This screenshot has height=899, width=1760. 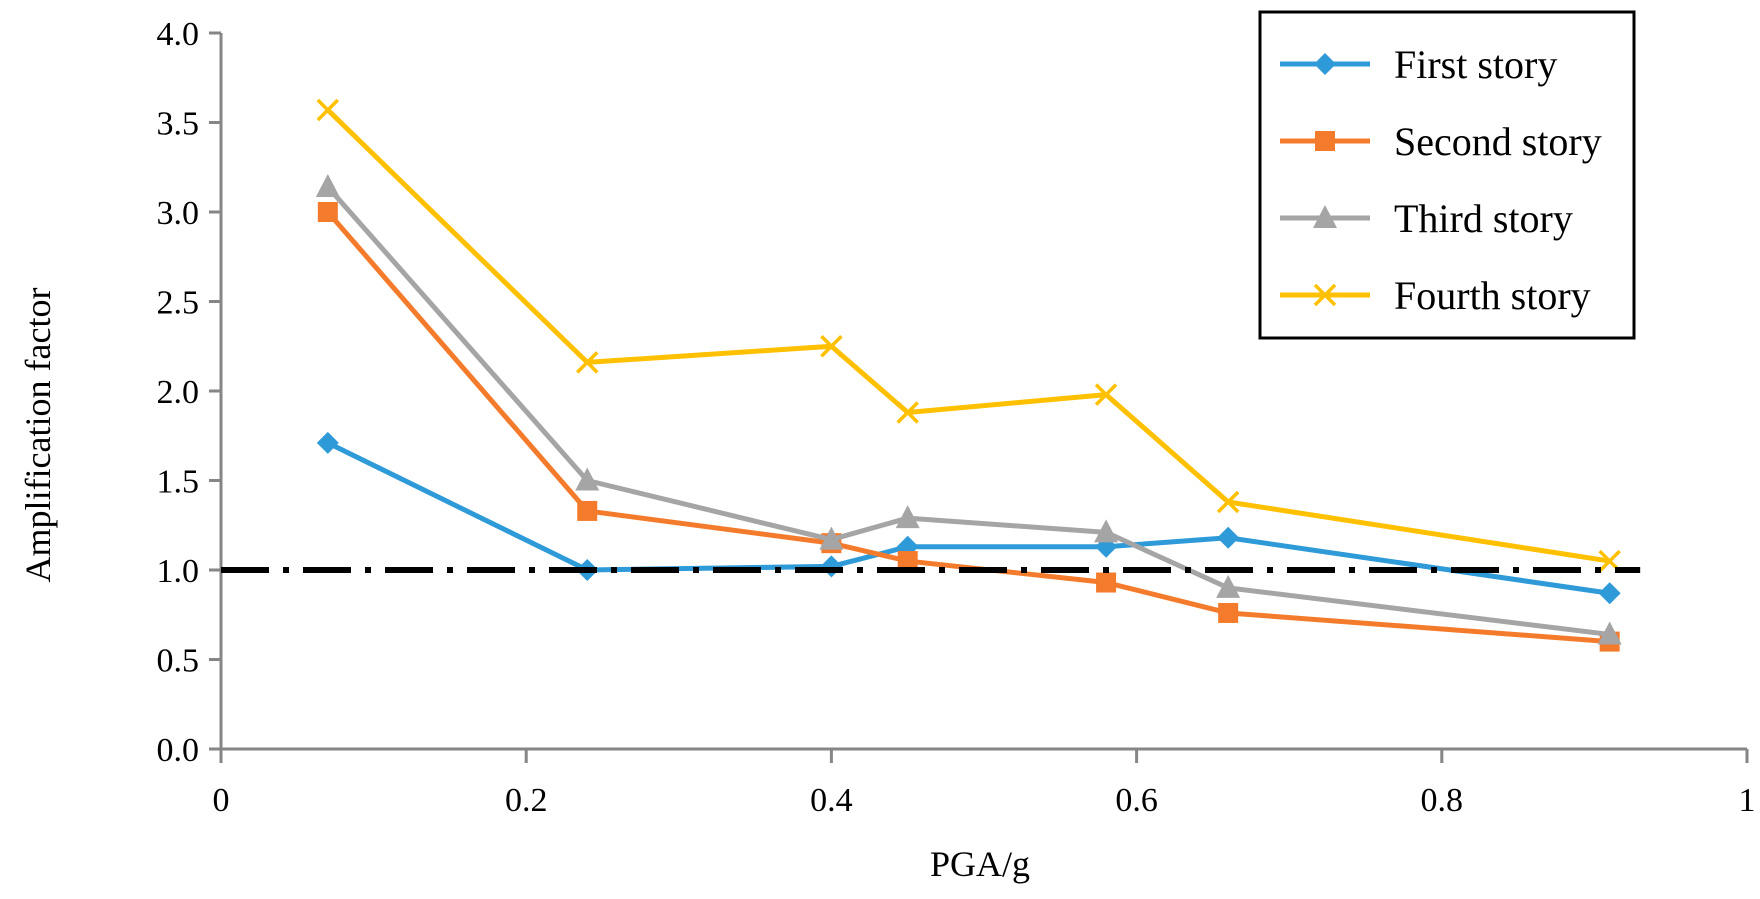 What do you see at coordinates (1492, 295) in the screenshot?
I see `legend-label-fourth-story: Fourth story` at bounding box center [1492, 295].